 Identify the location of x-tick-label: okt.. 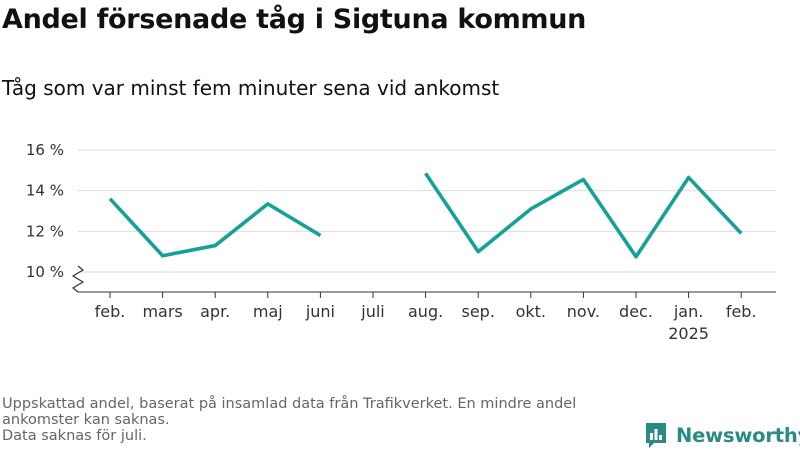
(531, 311).